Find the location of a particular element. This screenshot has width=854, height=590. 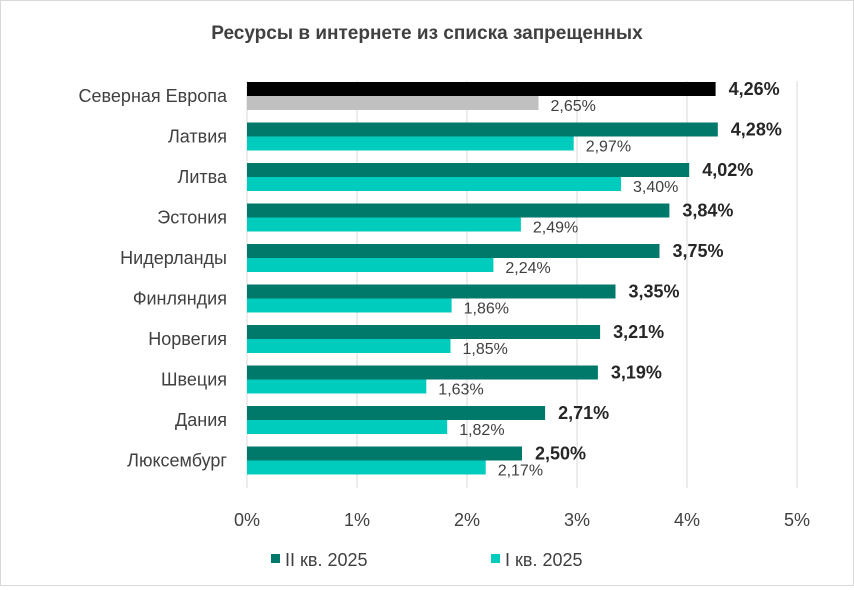

value-label-q1: 1,86% is located at coordinates (486, 309).